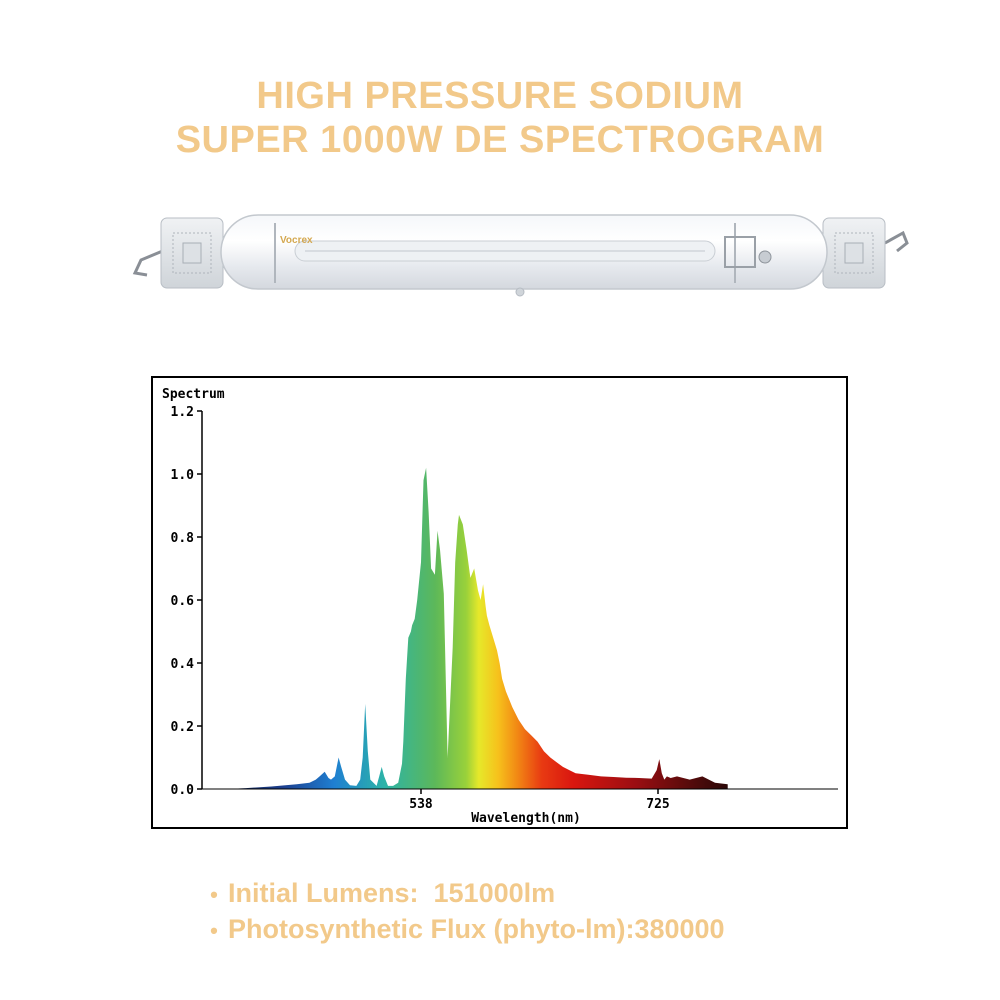 The image size is (1000, 1000). Describe the element at coordinates (520, 255) in the screenshot. I see `lamp-image: Vocrex` at that location.